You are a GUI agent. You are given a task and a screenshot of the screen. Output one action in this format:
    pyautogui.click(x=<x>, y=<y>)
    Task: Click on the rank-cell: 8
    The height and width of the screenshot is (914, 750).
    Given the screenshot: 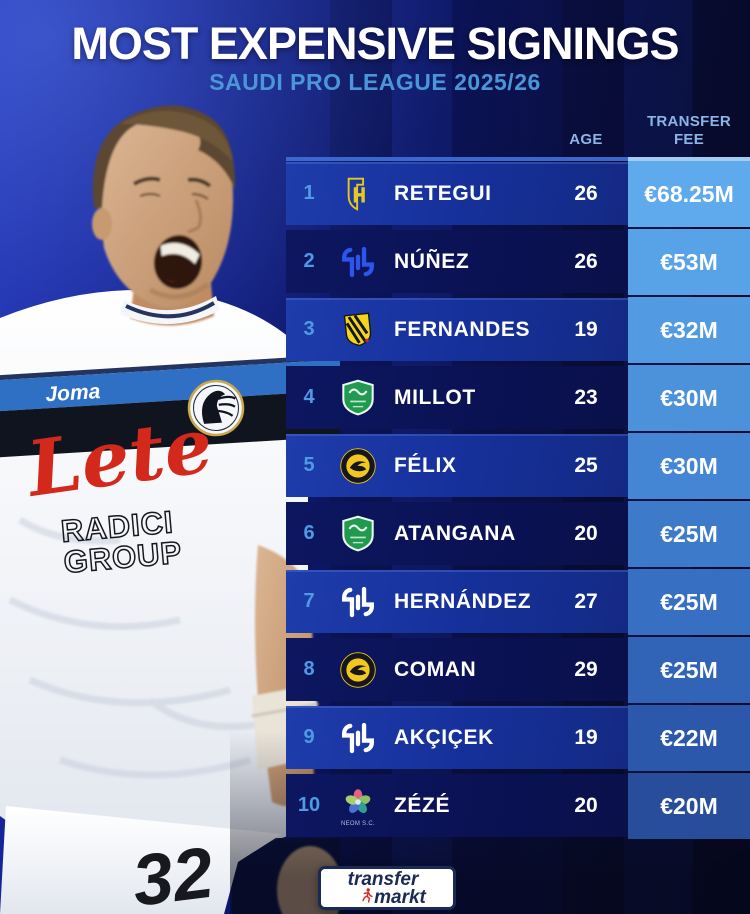 What is the action you would take?
    pyautogui.click(x=309, y=669)
    